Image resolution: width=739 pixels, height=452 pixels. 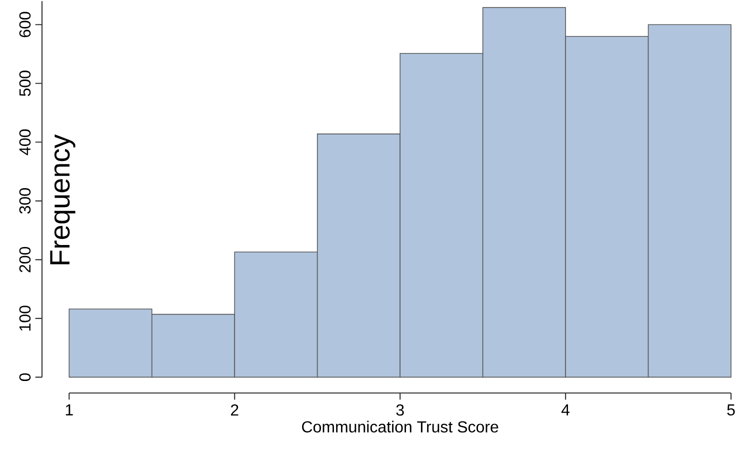 I want to click on x-axis-title: Communication Trust Score, so click(x=400, y=426).